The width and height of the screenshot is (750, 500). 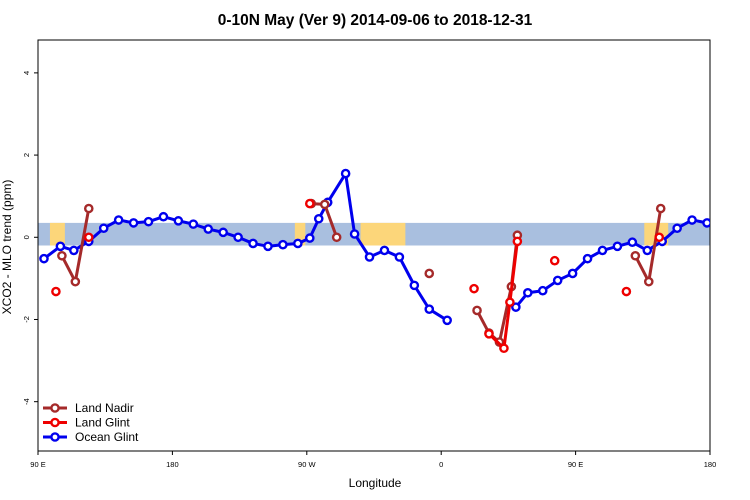 I want to click on x-tick-label: 90 W, so click(x=307, y=464).